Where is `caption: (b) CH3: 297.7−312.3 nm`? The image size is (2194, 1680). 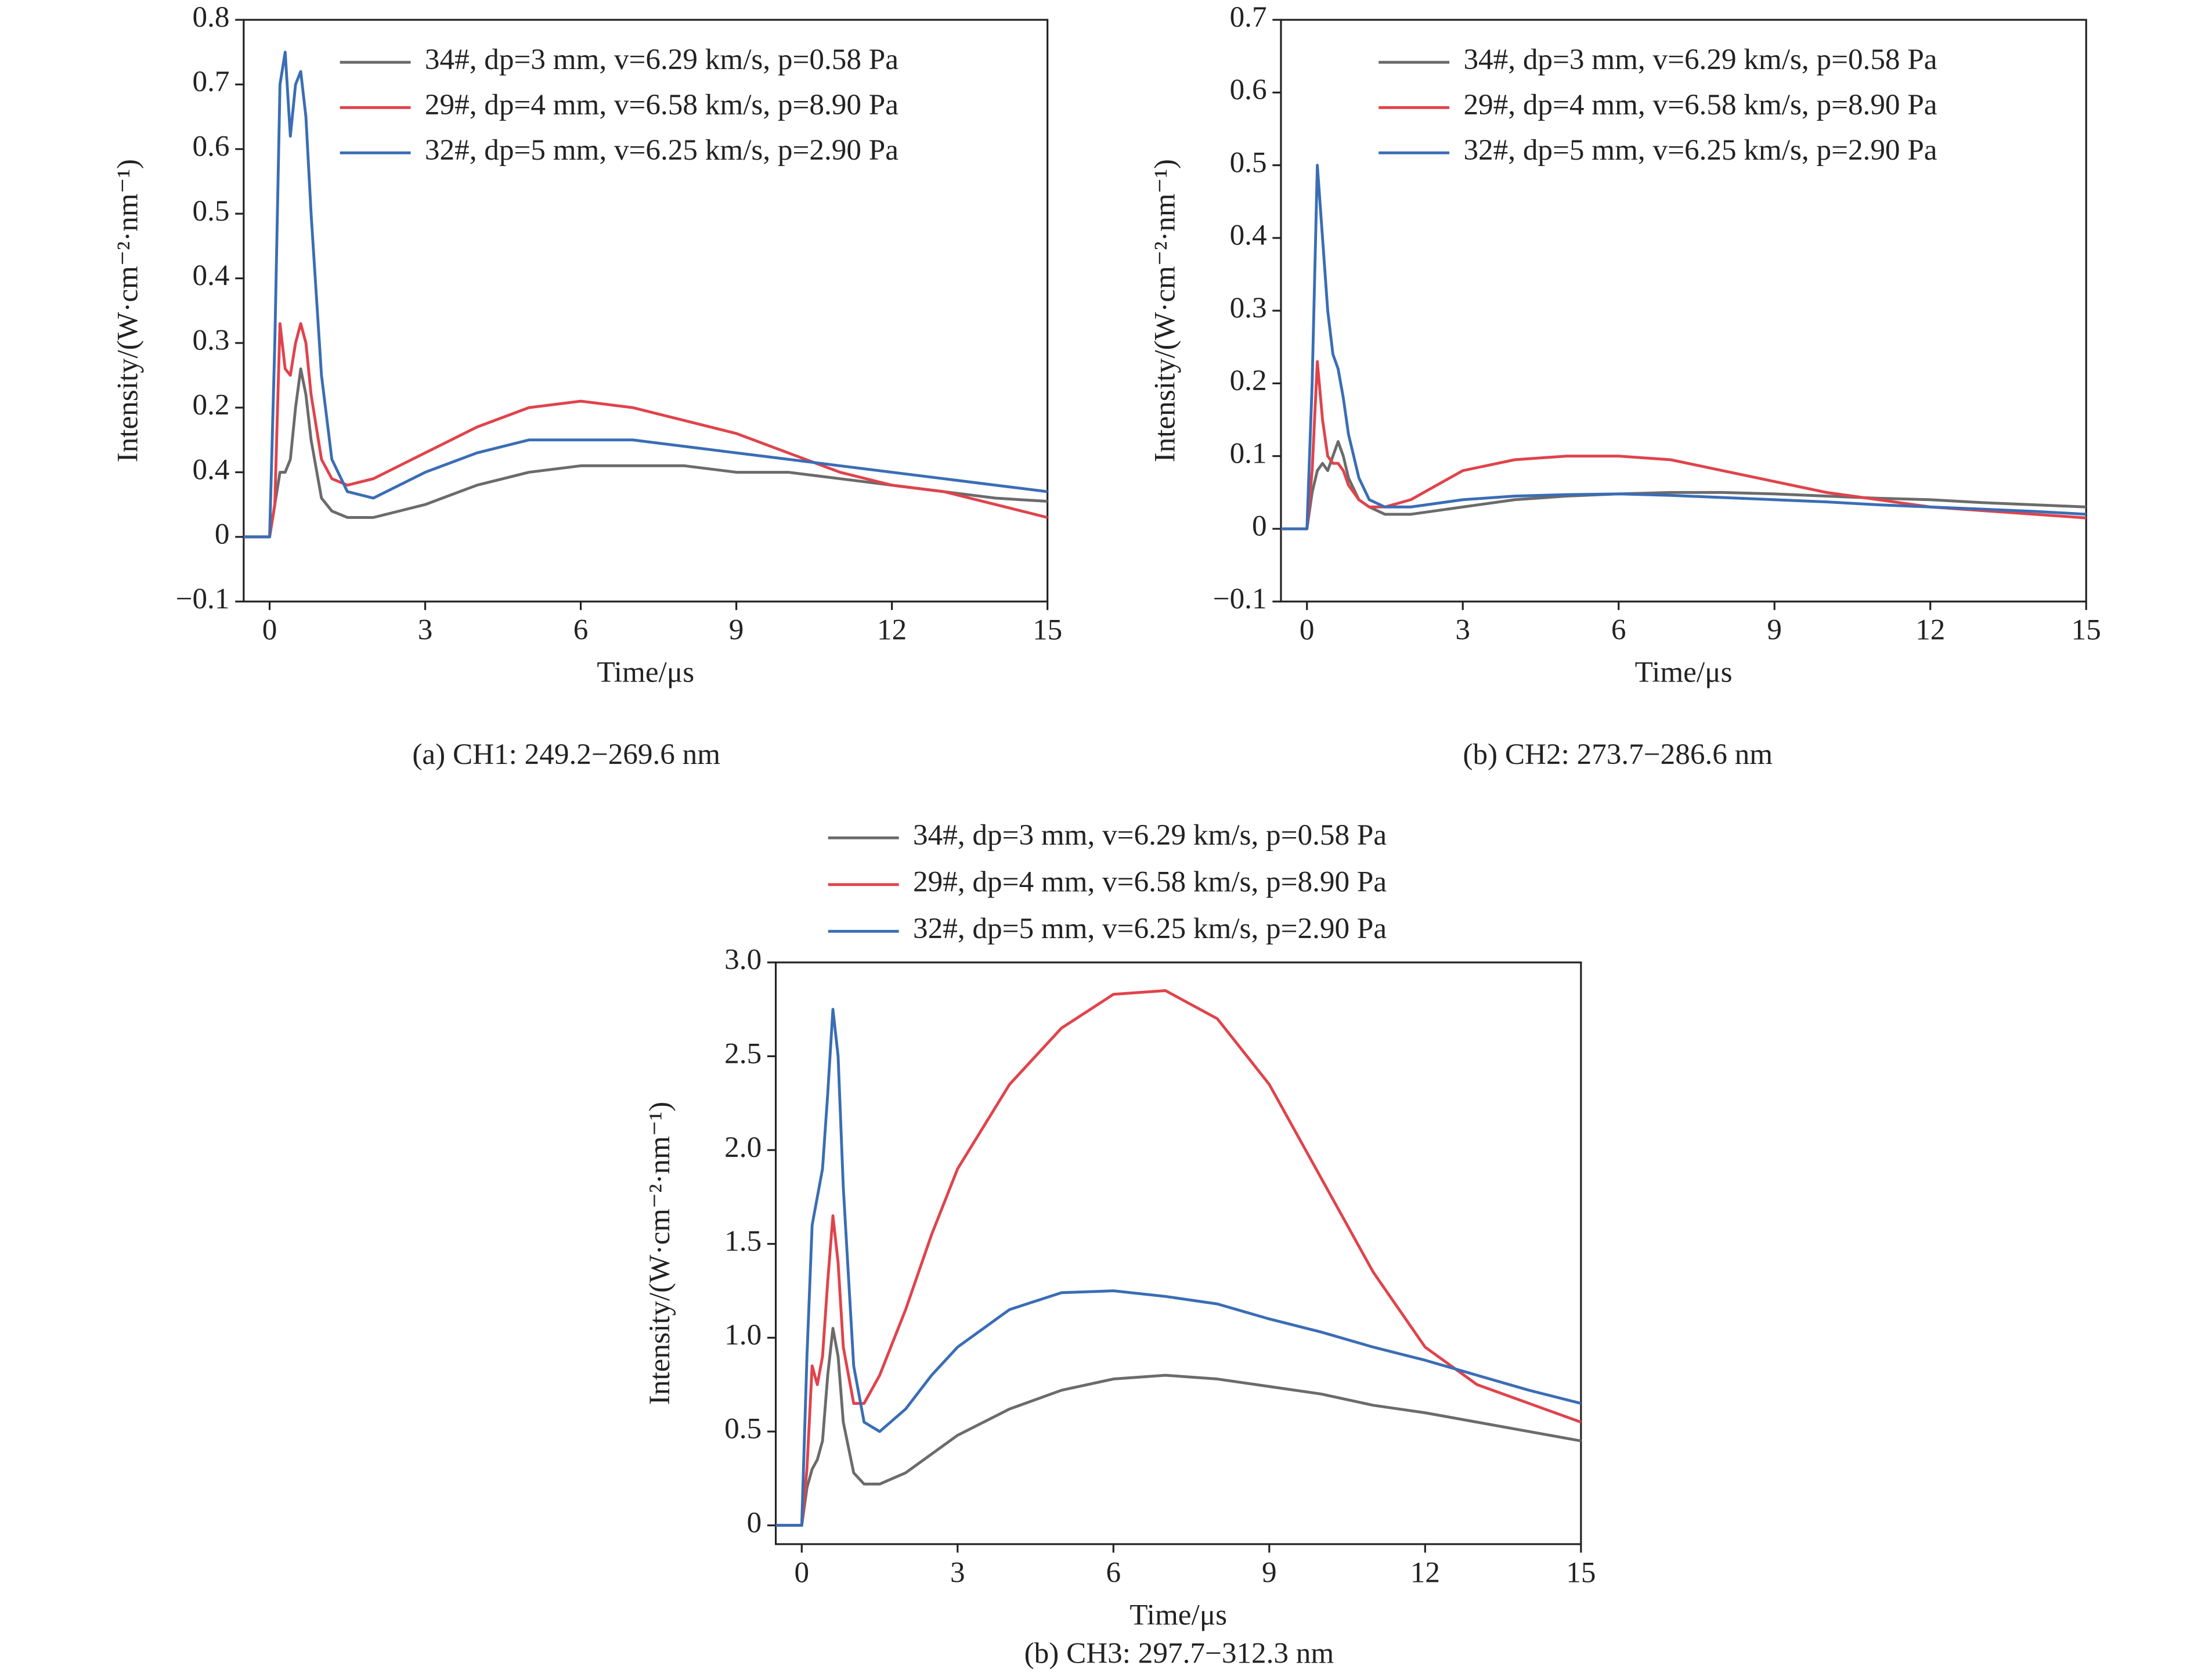
caption: (b) CH3: 297.7−312.3 nm is located at coordinates (1179, 1653).